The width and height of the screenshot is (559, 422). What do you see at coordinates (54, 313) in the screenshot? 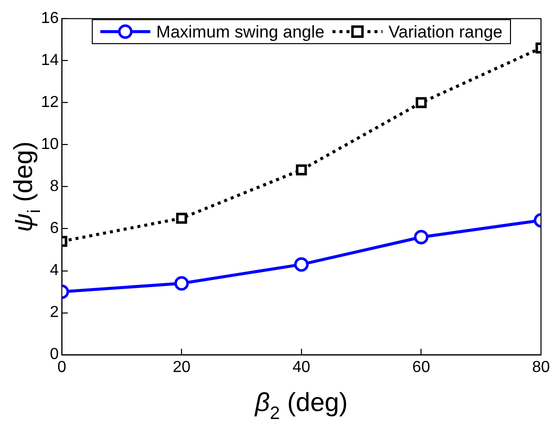
I see `y-tick-label: 2` at bounding box center [54, 313].